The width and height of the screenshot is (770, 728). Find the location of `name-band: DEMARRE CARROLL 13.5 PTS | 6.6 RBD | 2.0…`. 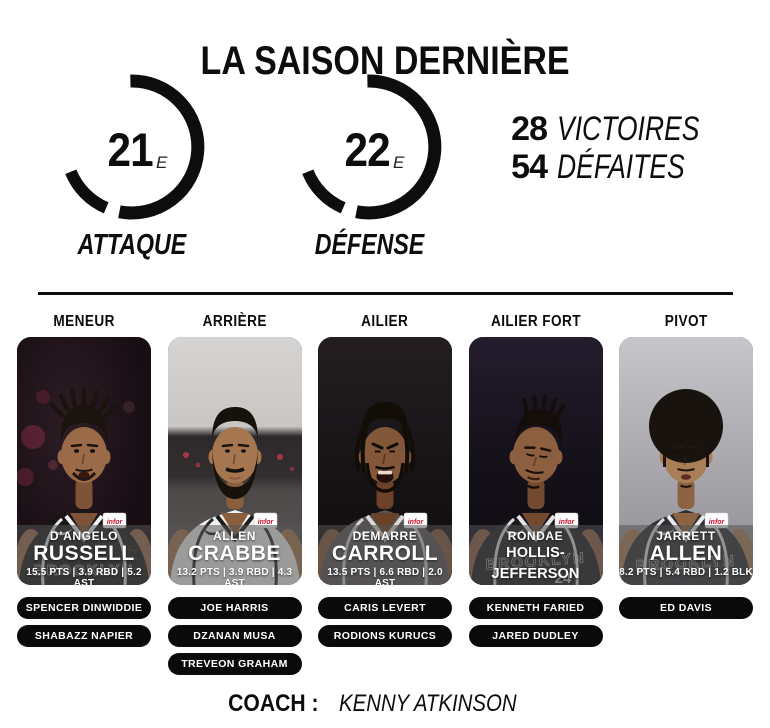

name-band: DEMARRE CARROLL 13.5 PTS | 6.6 RBD | 2.0… is located at coordinates (385, 555).